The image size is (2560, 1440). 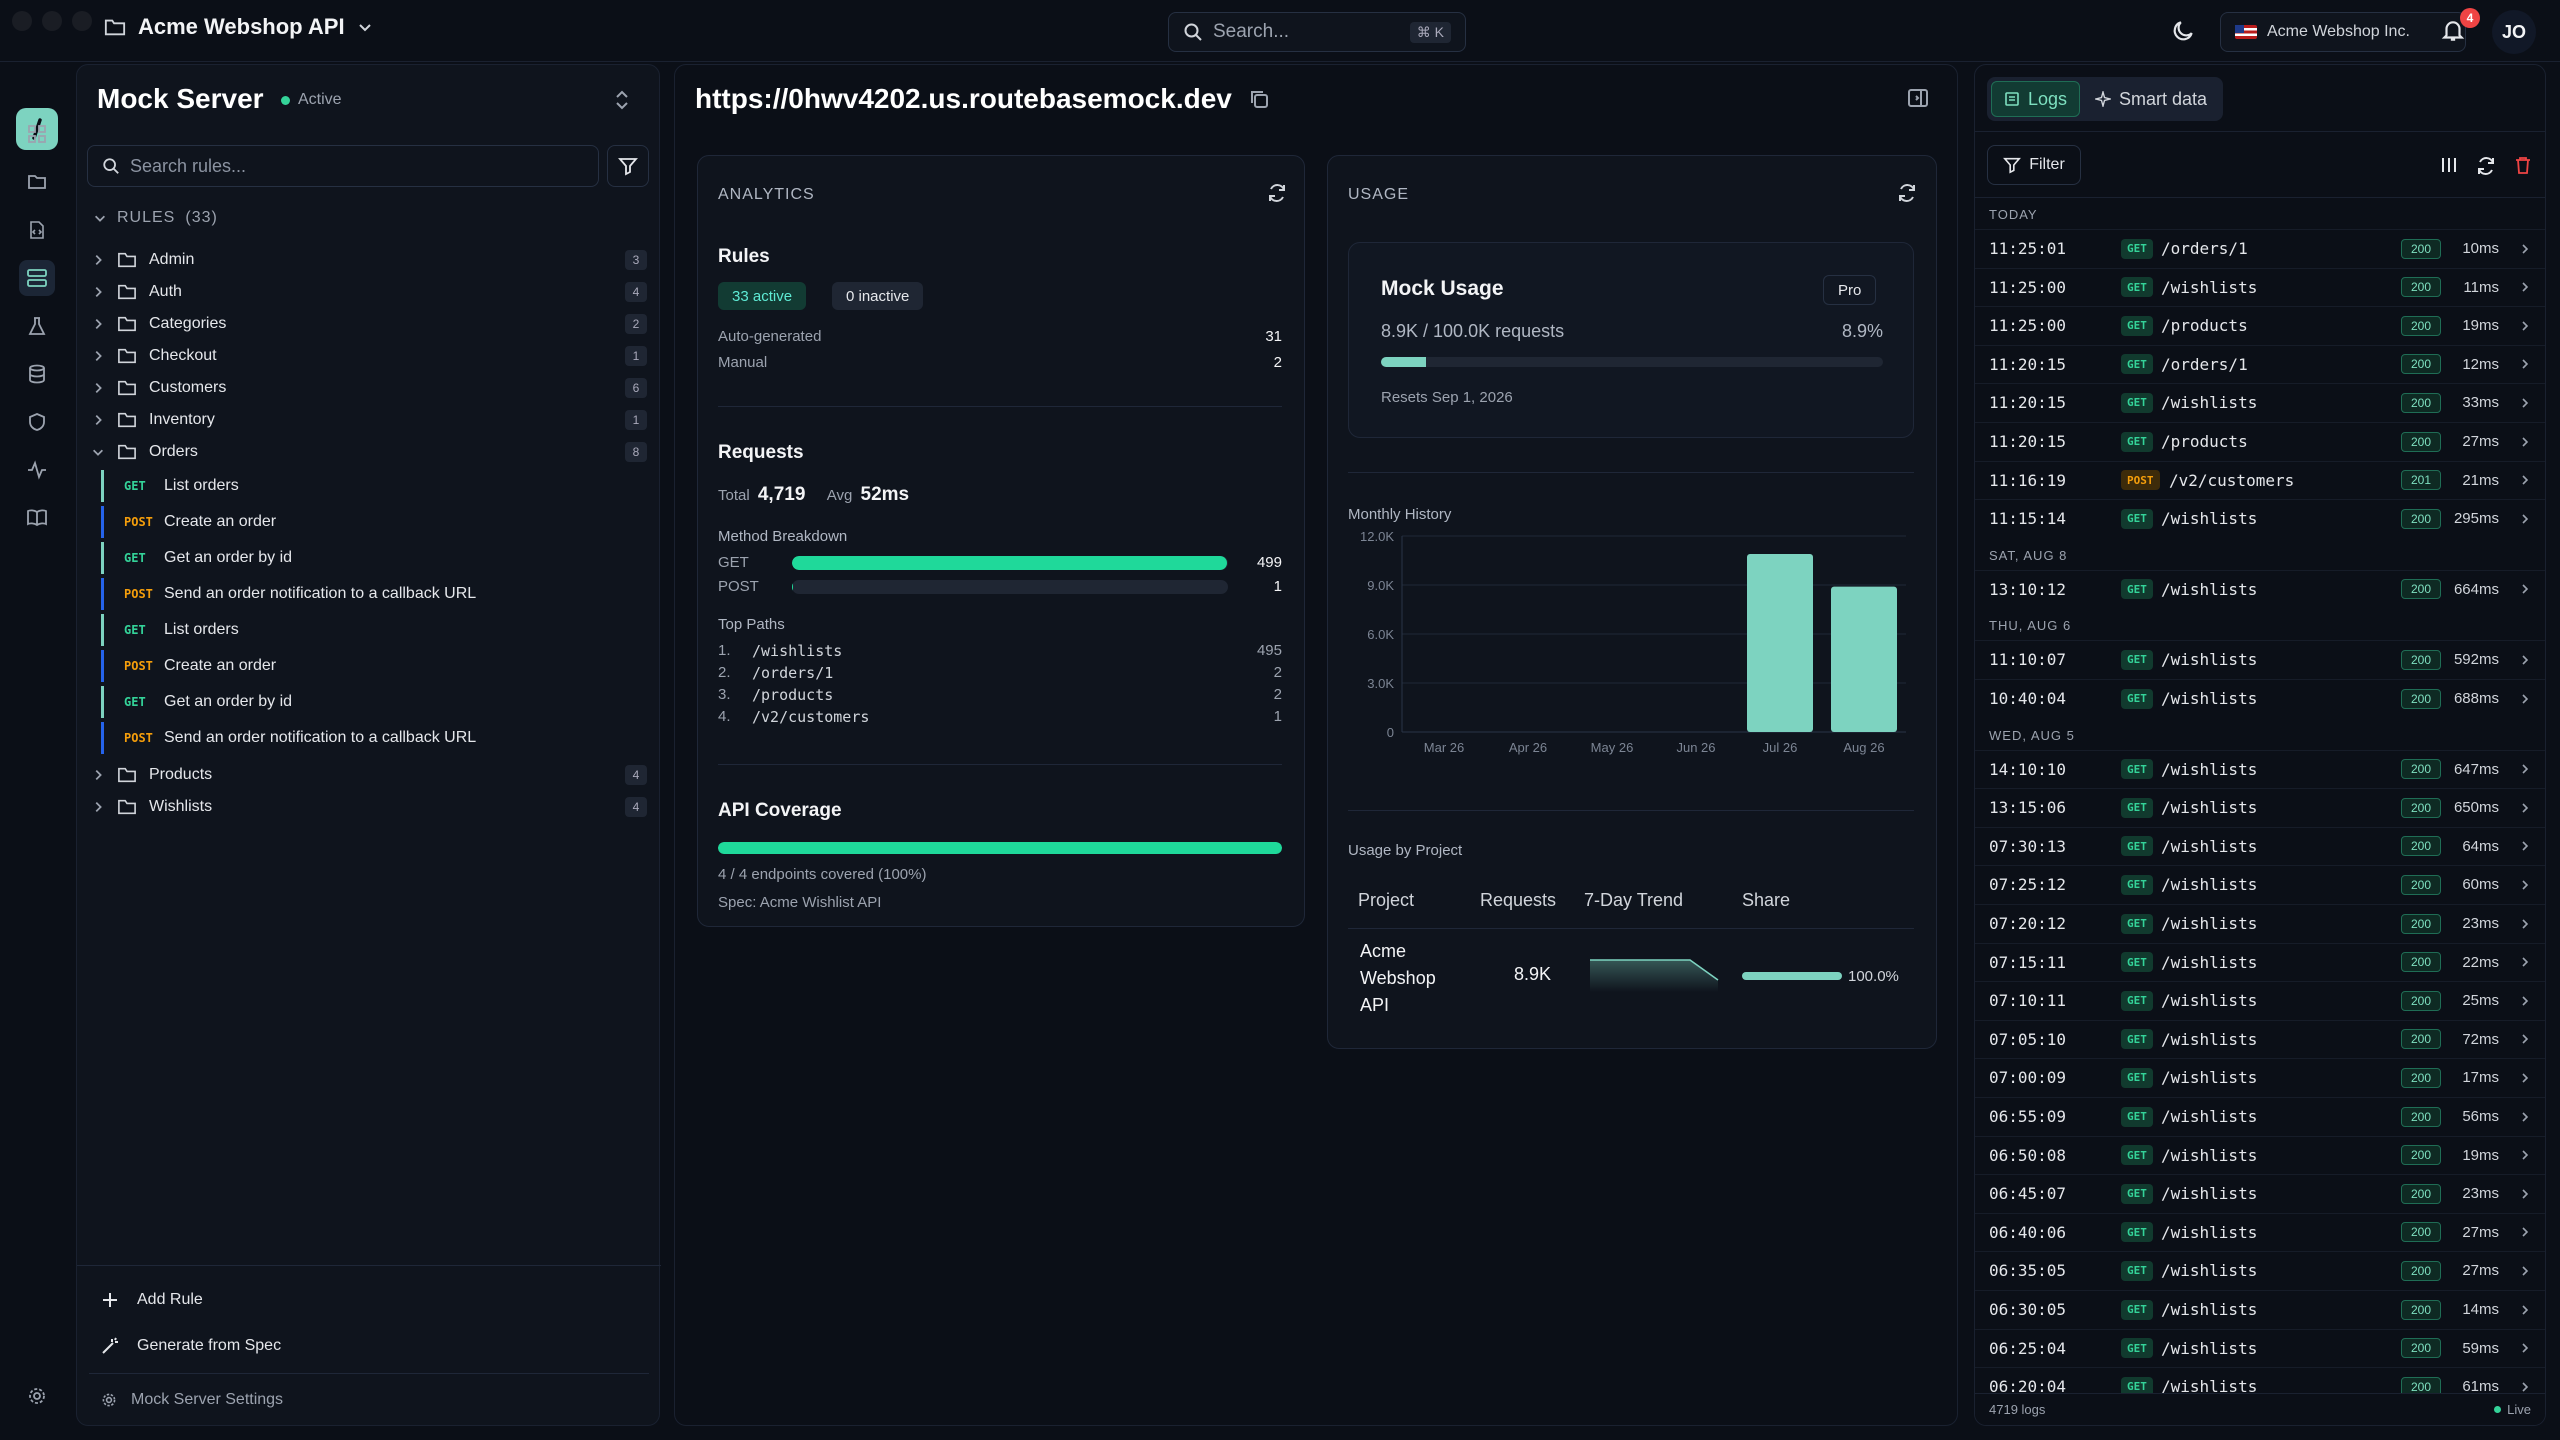 I want to click on log-row: 10:40:04 GET/wishlists 200 688ms, so click(x=2260, y=698).